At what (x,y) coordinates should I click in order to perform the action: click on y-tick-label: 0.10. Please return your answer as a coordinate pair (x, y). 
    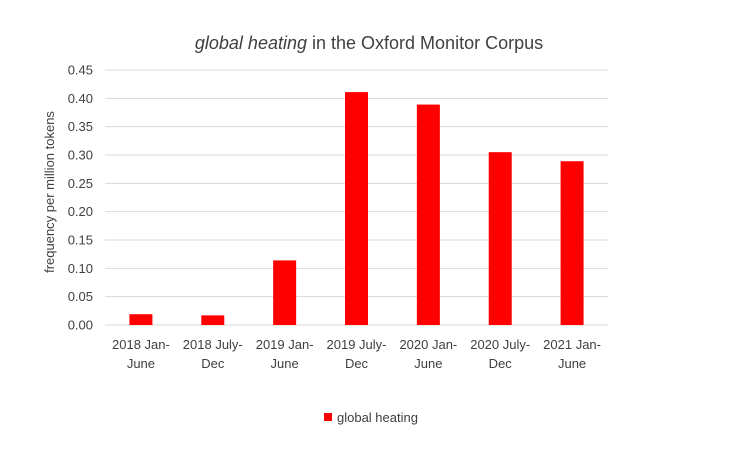
    Looking at the image, I should click on (80, 268).